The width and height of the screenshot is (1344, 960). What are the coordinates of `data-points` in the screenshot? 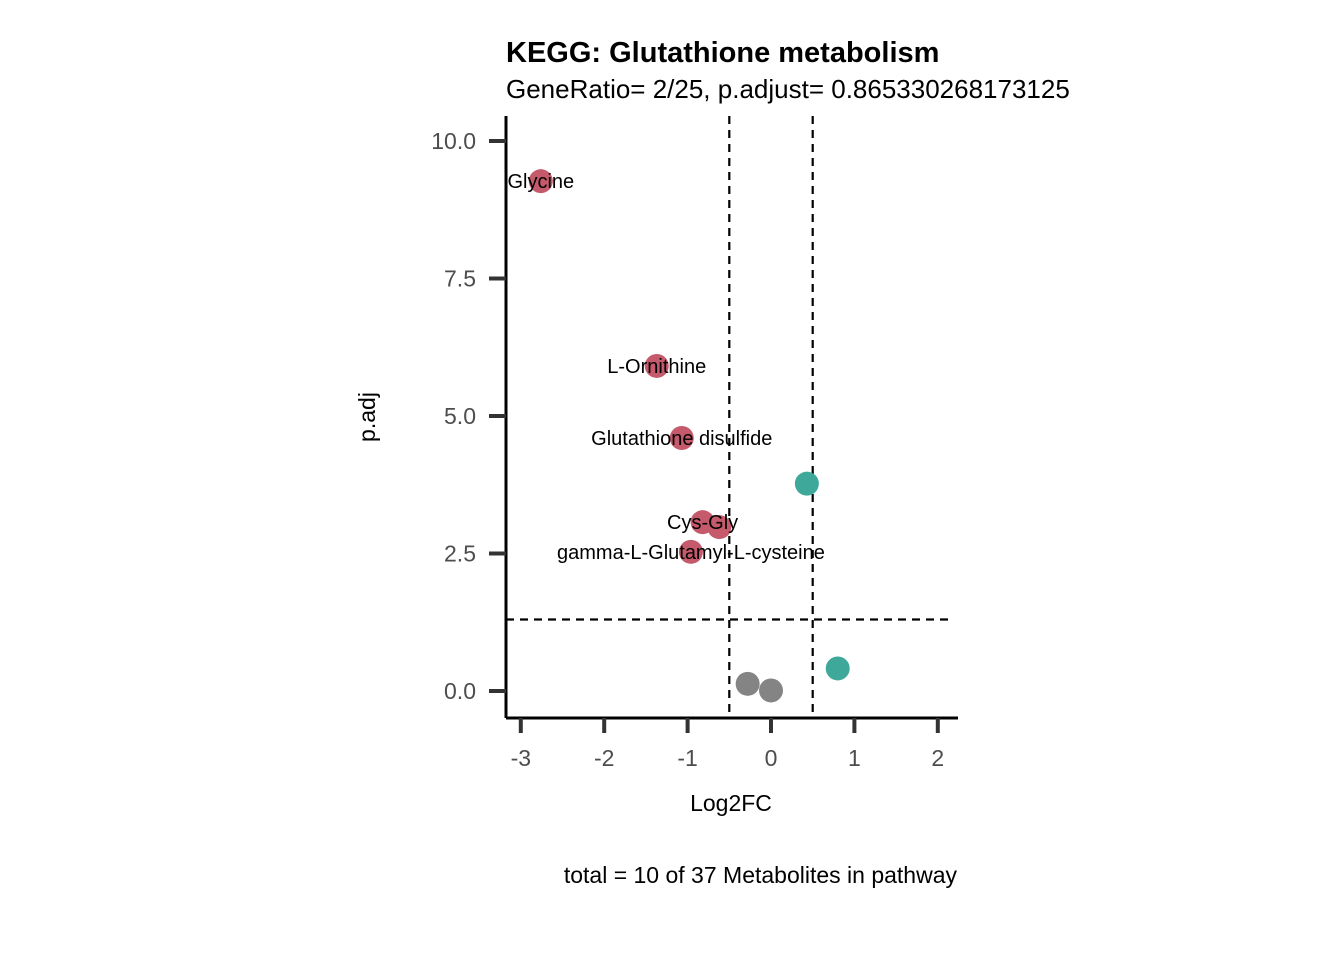 It's located at (689, 436).